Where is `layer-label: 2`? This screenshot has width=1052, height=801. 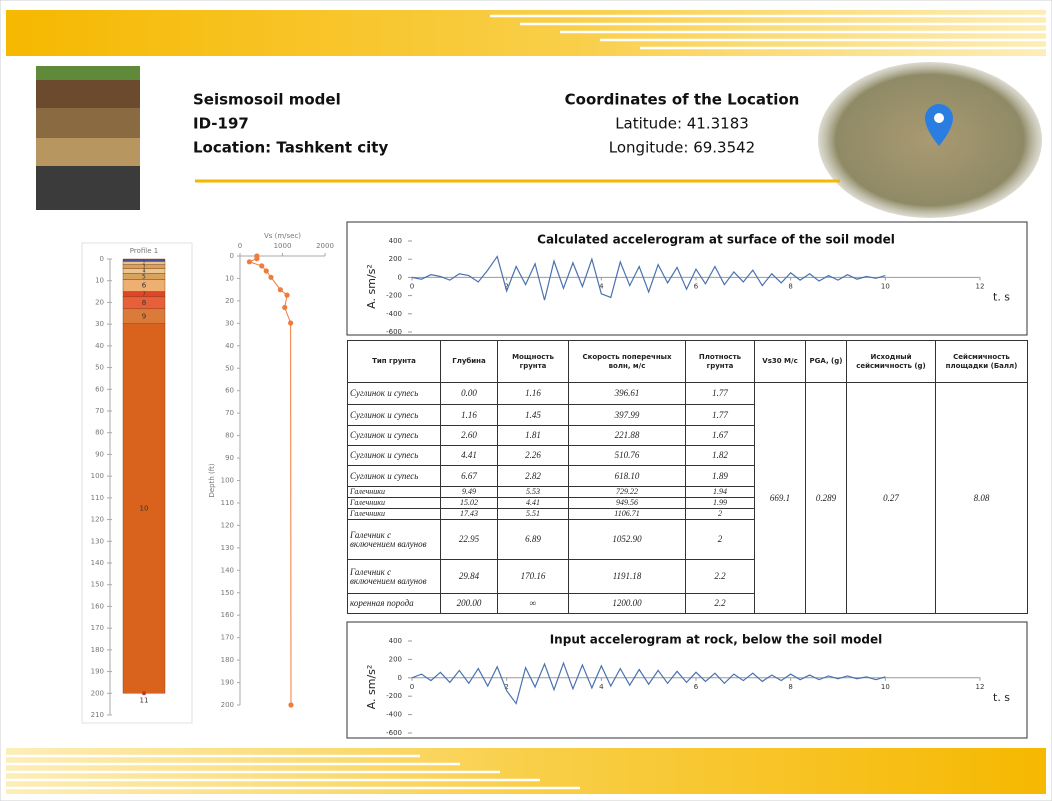
layer-label: 2 is located at coordinates (144, 263).